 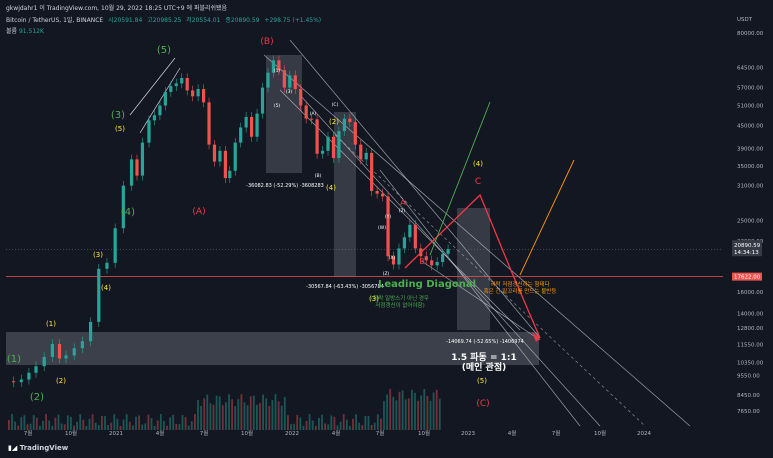 I want to click on green-projection-line, so click(x=460, y=178).